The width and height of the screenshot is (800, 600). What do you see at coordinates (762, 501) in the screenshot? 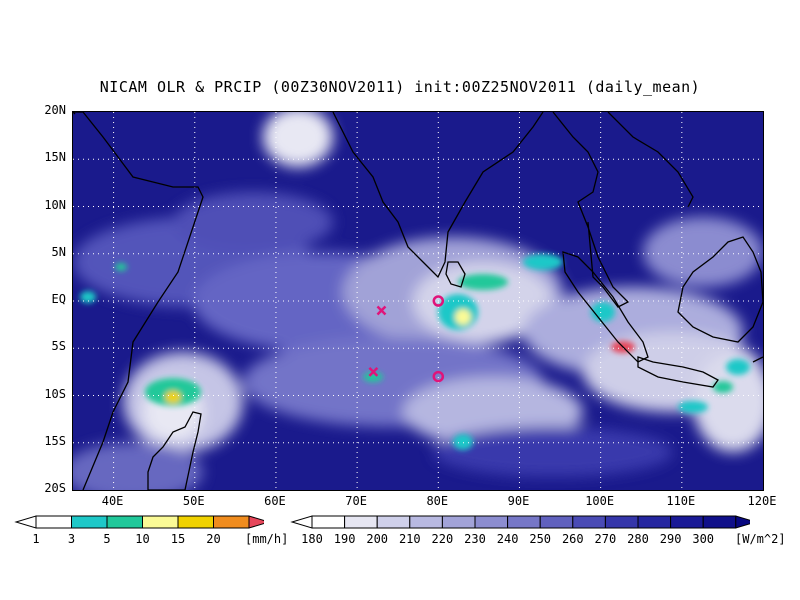
I see `x-tick-label: 120E` at bounding box center [762, 501].